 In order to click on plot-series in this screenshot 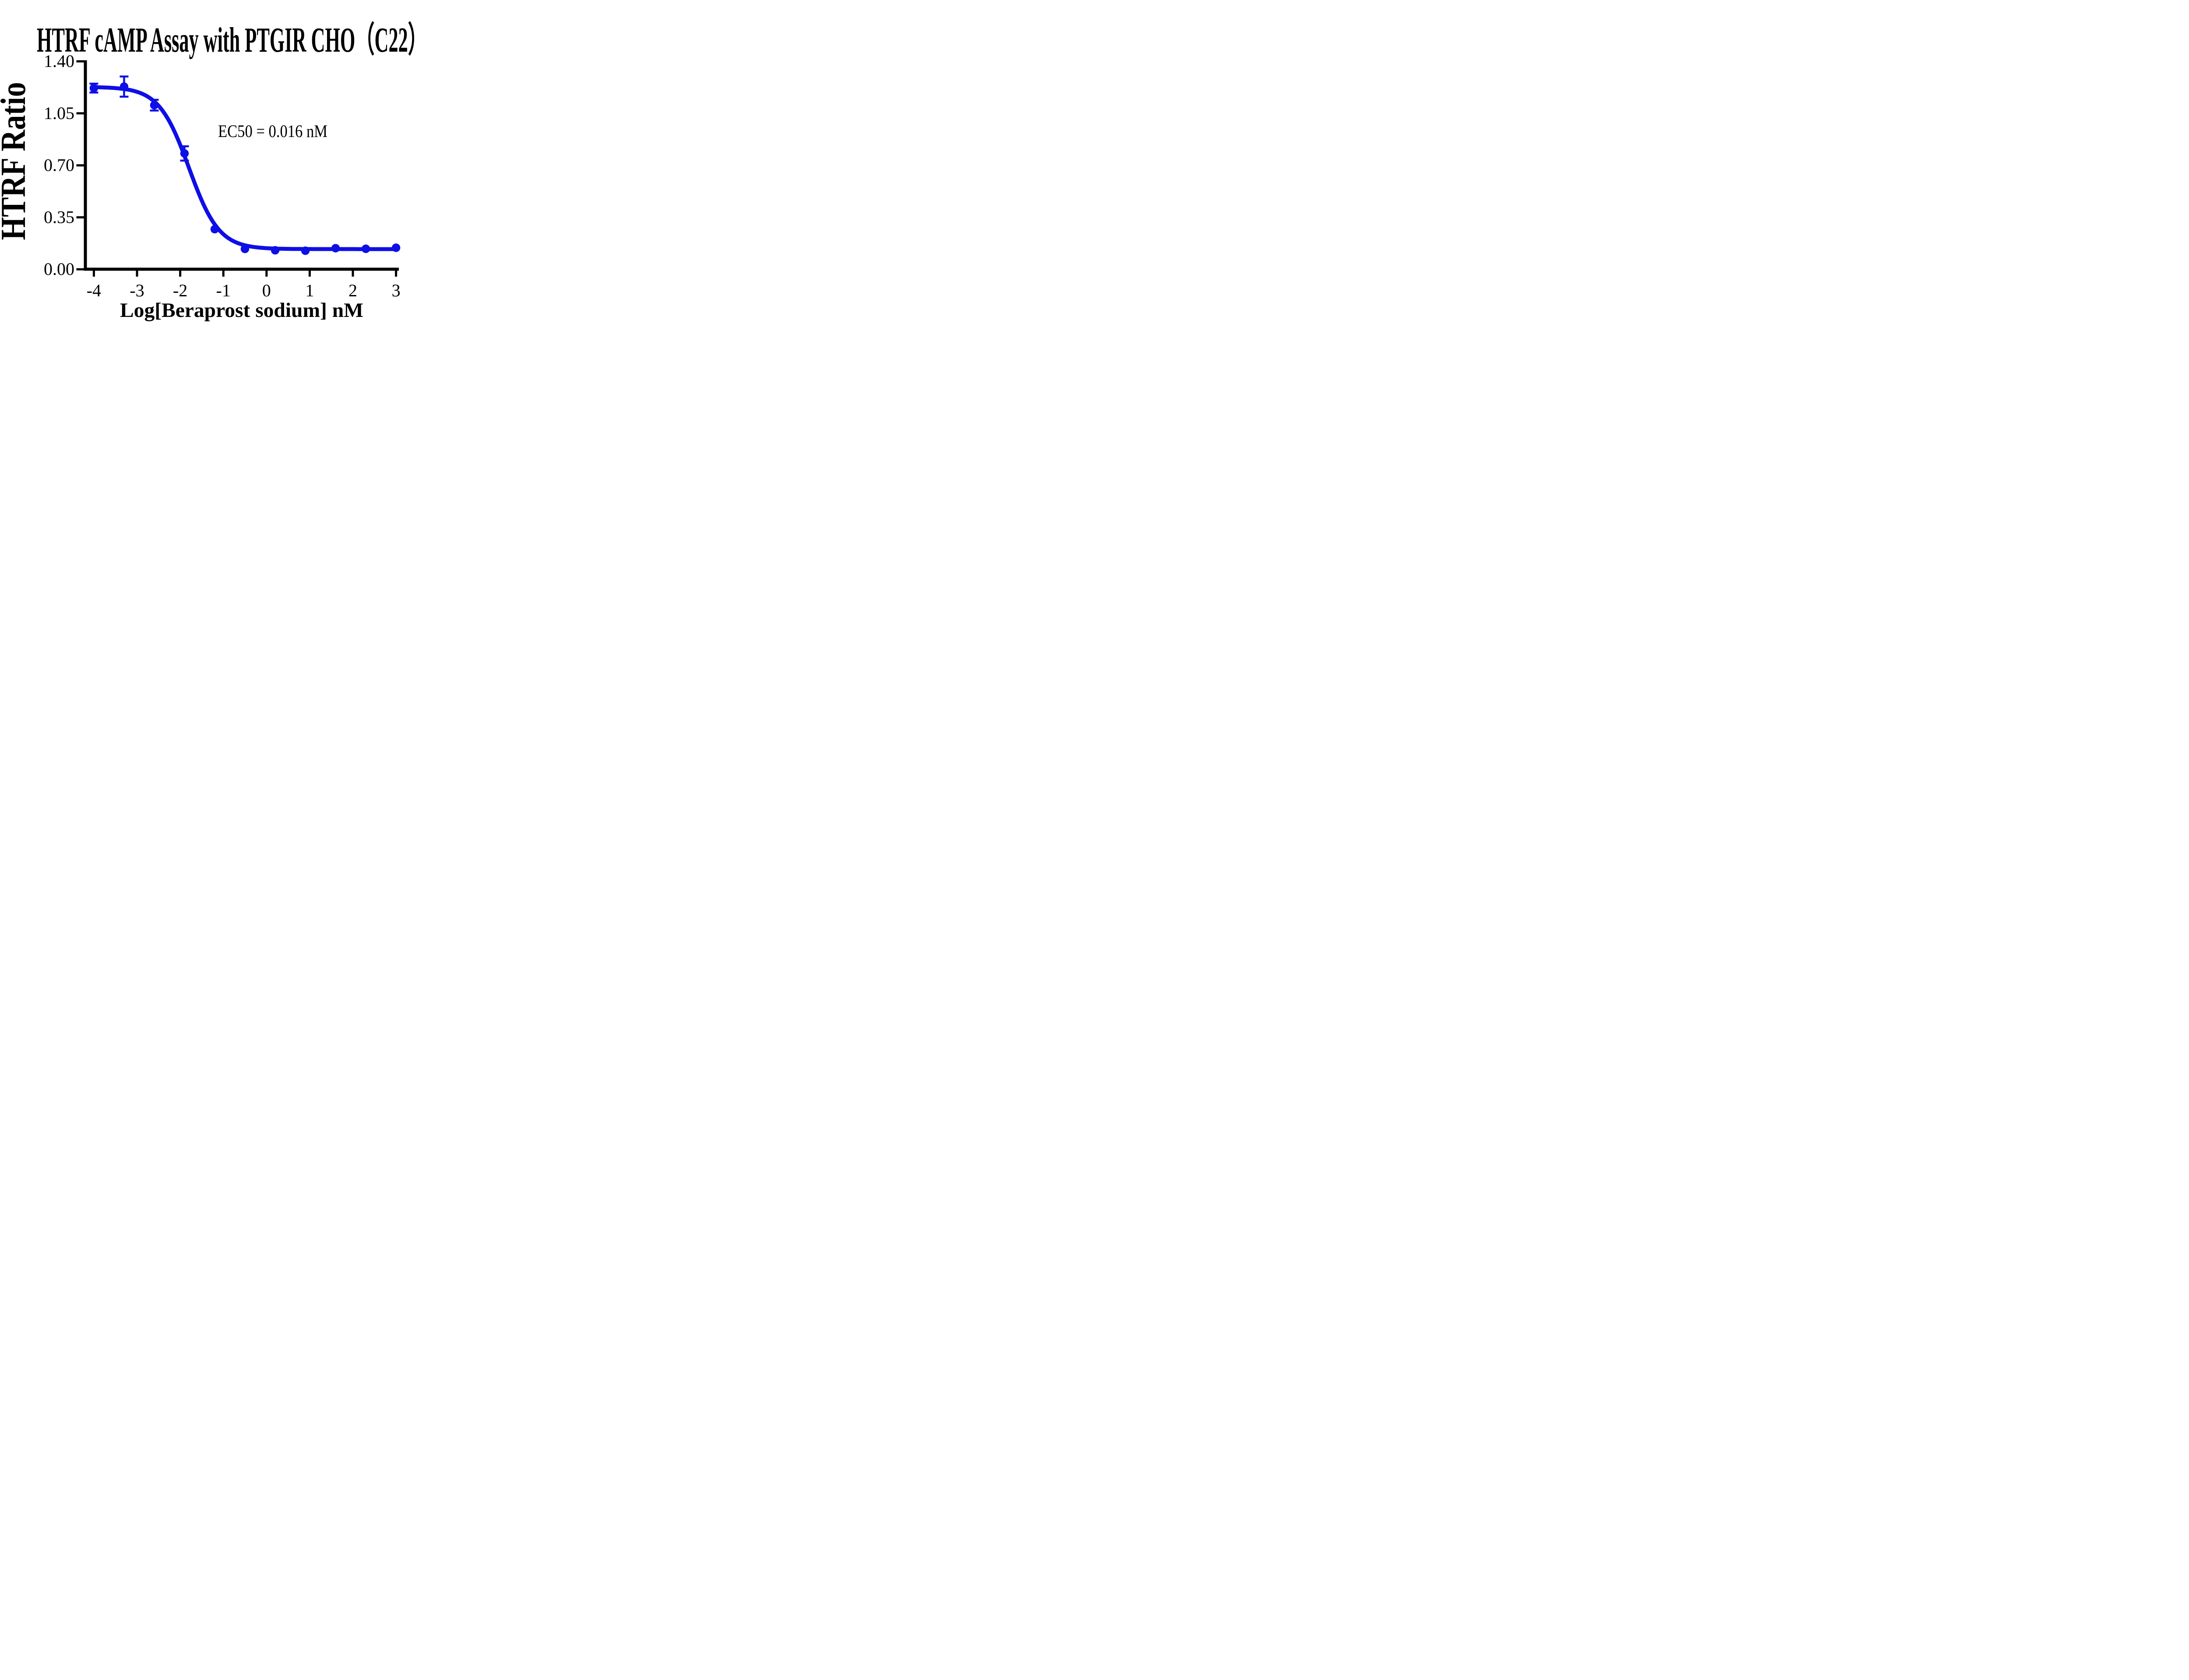, I will do `click(245, 165)`.